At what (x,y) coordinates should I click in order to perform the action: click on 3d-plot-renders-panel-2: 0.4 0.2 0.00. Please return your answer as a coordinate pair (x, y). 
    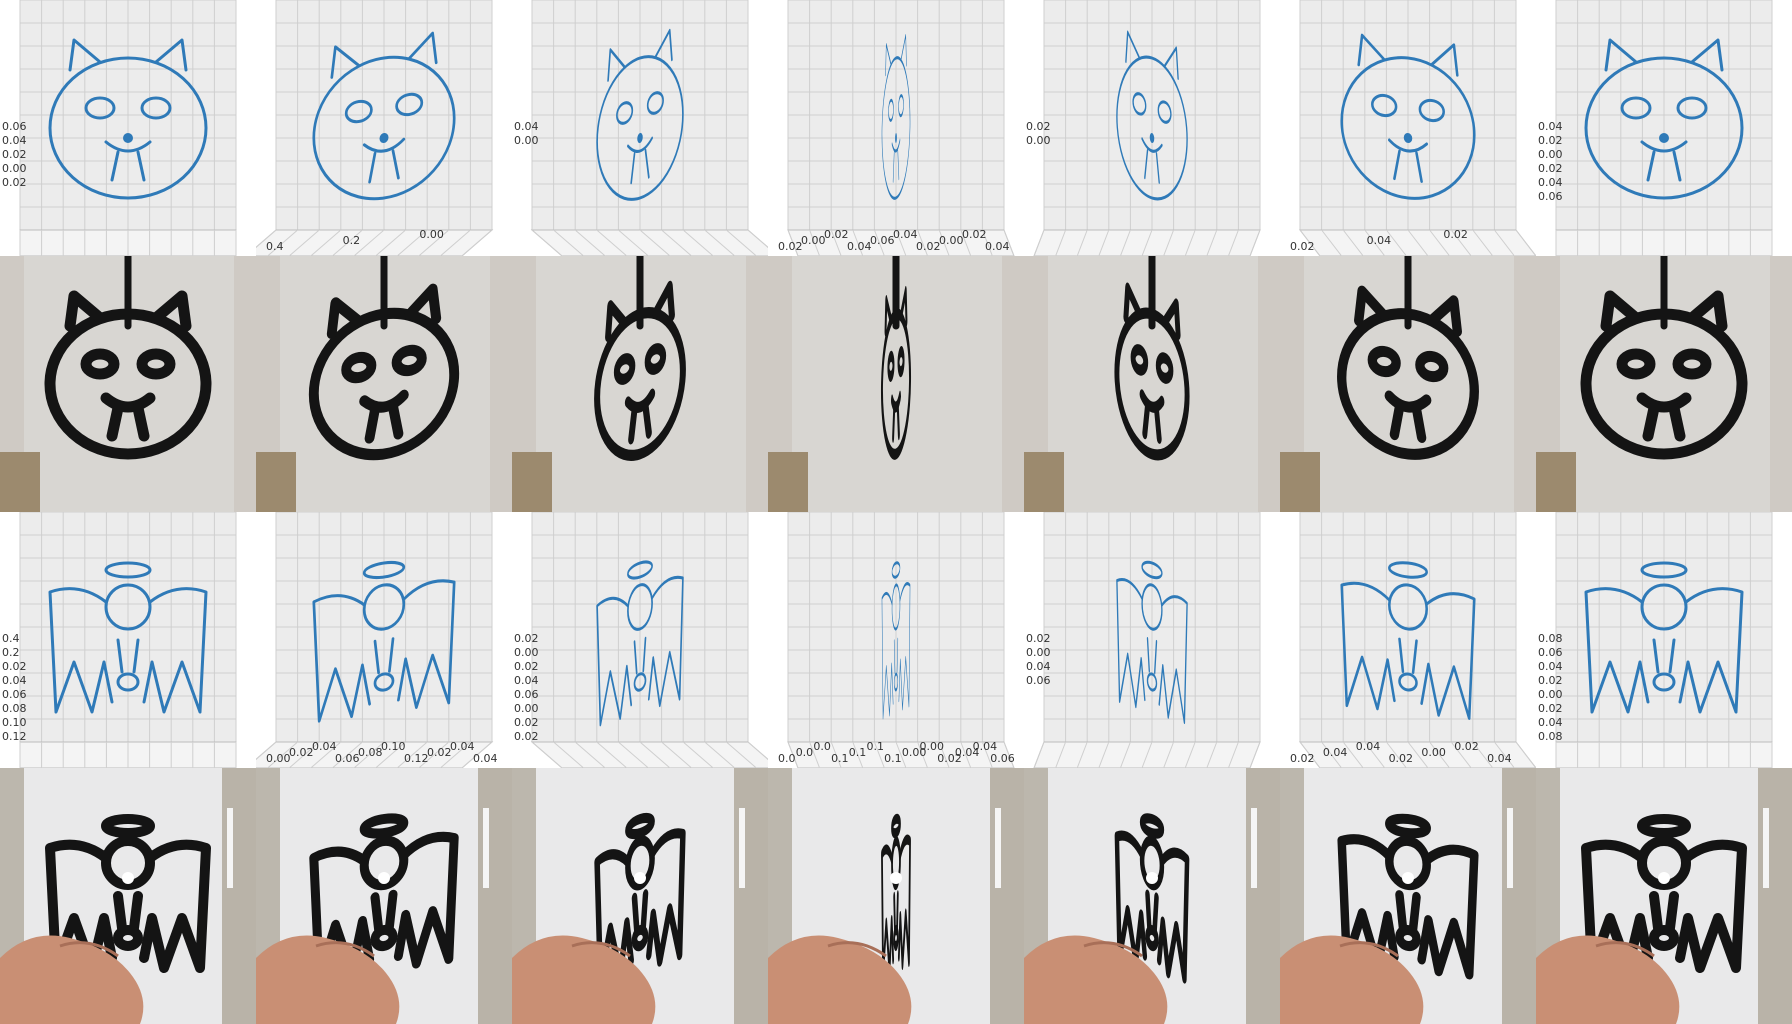
    Looking at the image, I should click on (384, 128).